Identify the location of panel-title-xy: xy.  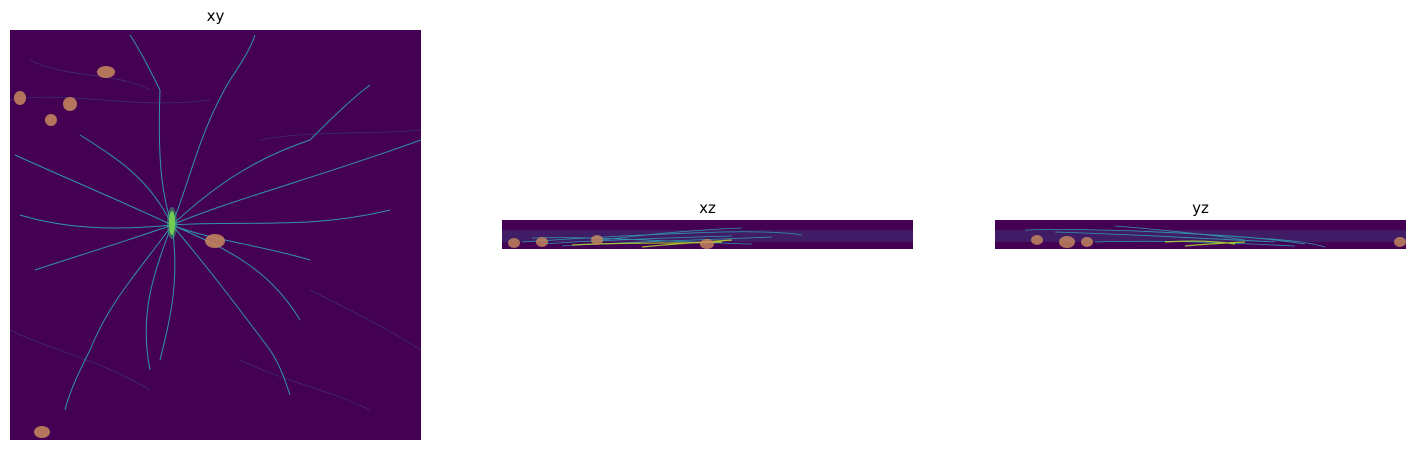
(215, 16).